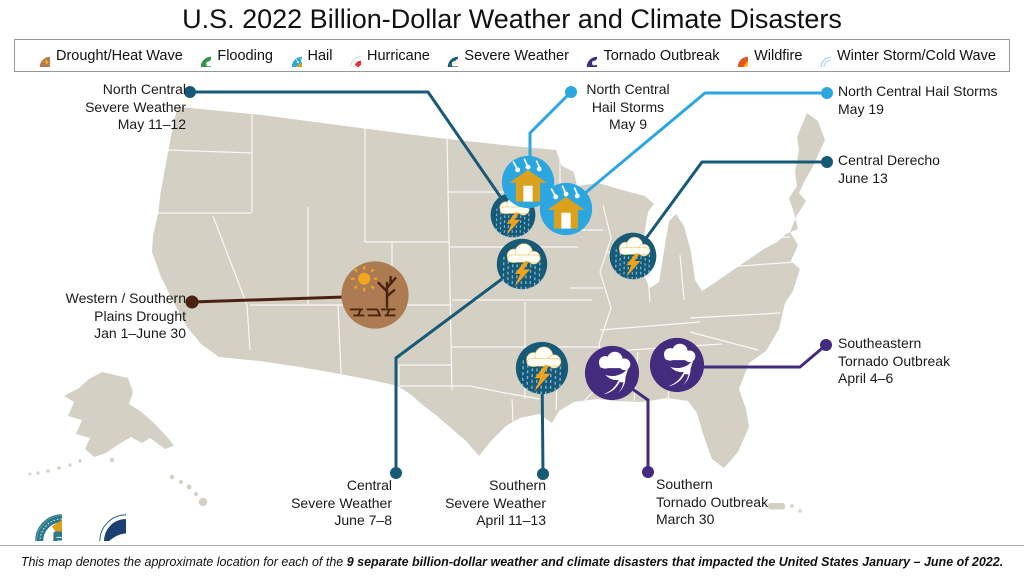 The height and width of the screenshot is (577, 1024). I want to click on legend-label: Drought/Heat Wave, so click(119, 55).